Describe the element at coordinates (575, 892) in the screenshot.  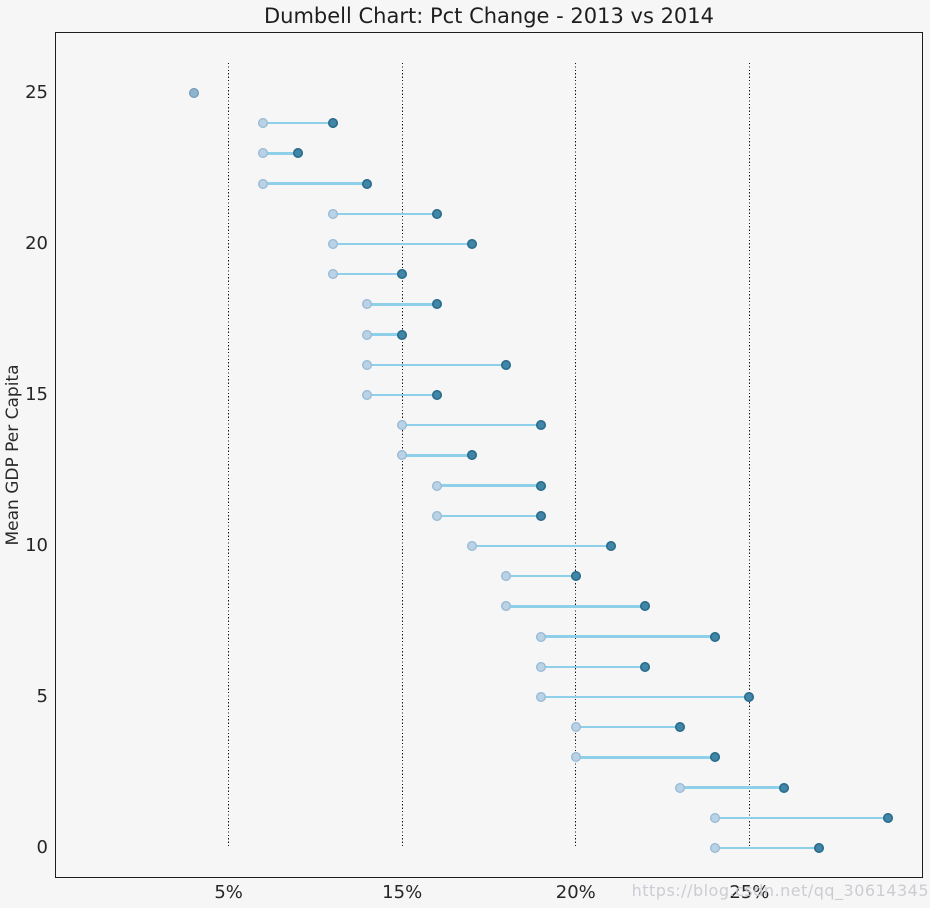
I see `x-tick-label: 20%` at that location.